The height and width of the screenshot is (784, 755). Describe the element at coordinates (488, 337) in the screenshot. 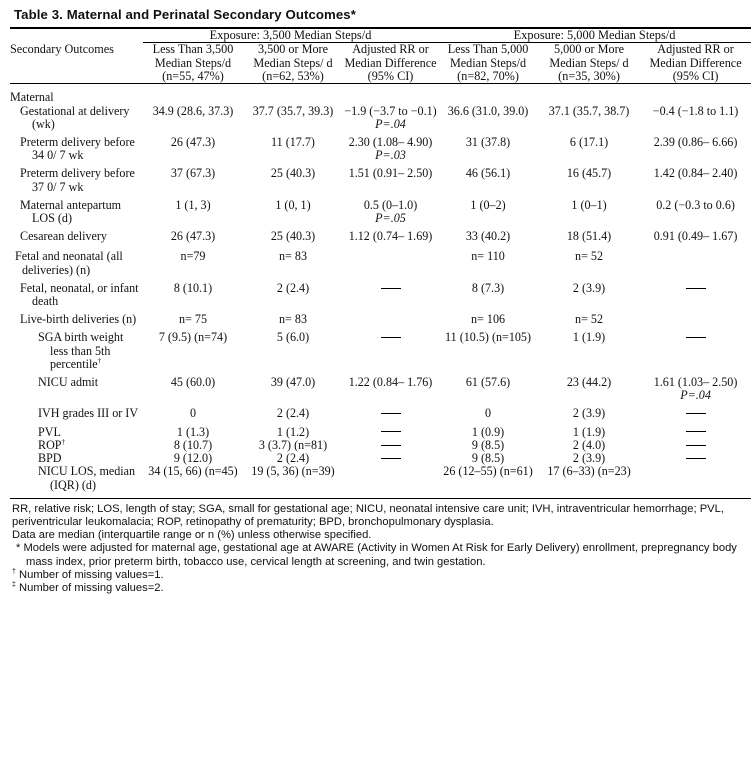

I see `cell: 11 (10.5) (n=105)` at that location.